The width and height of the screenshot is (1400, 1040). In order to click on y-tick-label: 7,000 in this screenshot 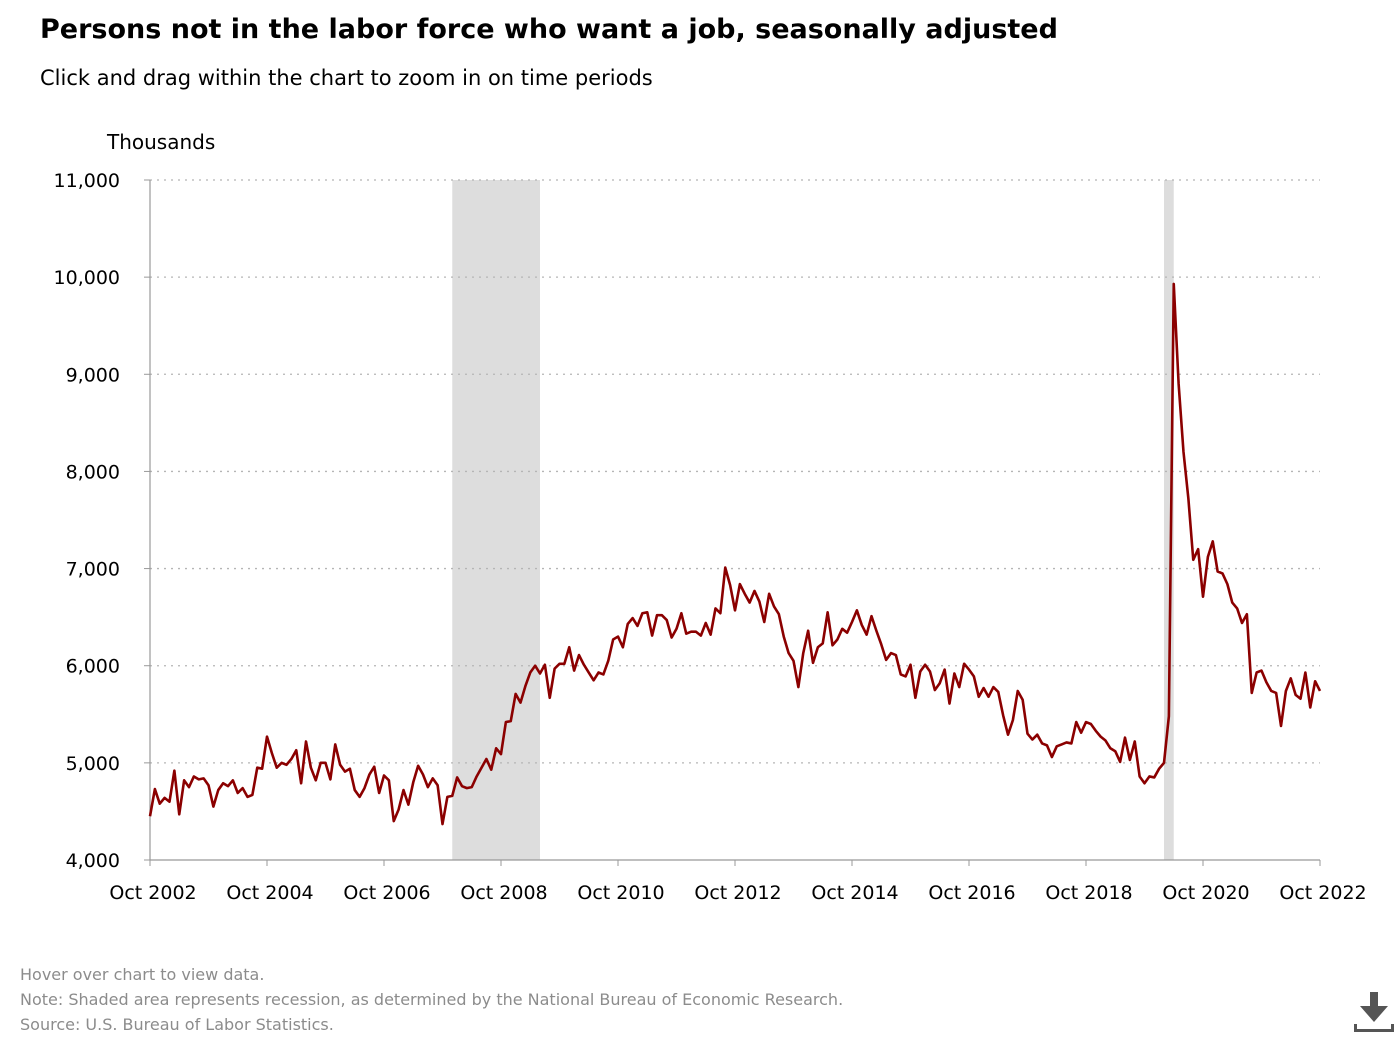, I will do `click(93, 570)`.